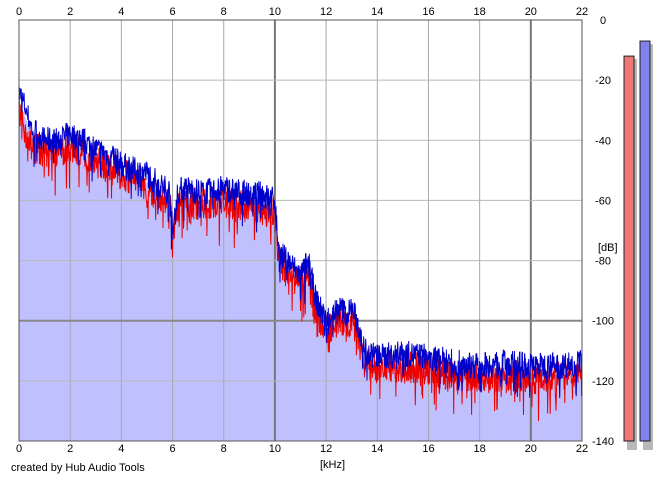 This screenshot has height=481, width=664. I want to click on x-tick-label-bottom: 22, so click(582, 449).